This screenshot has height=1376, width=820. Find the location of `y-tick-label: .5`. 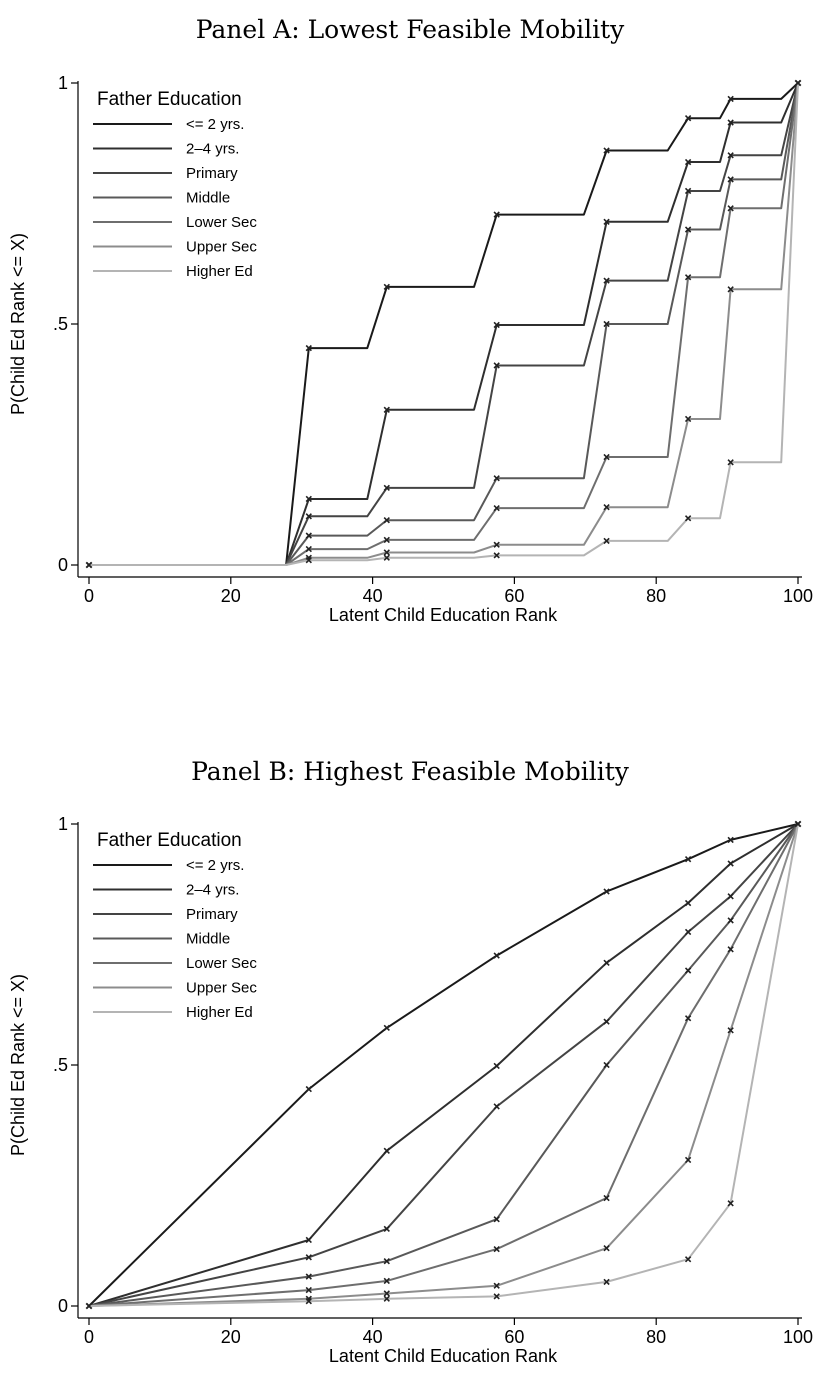

y-tick-label: .5 is located at coordinates (60, 1065).